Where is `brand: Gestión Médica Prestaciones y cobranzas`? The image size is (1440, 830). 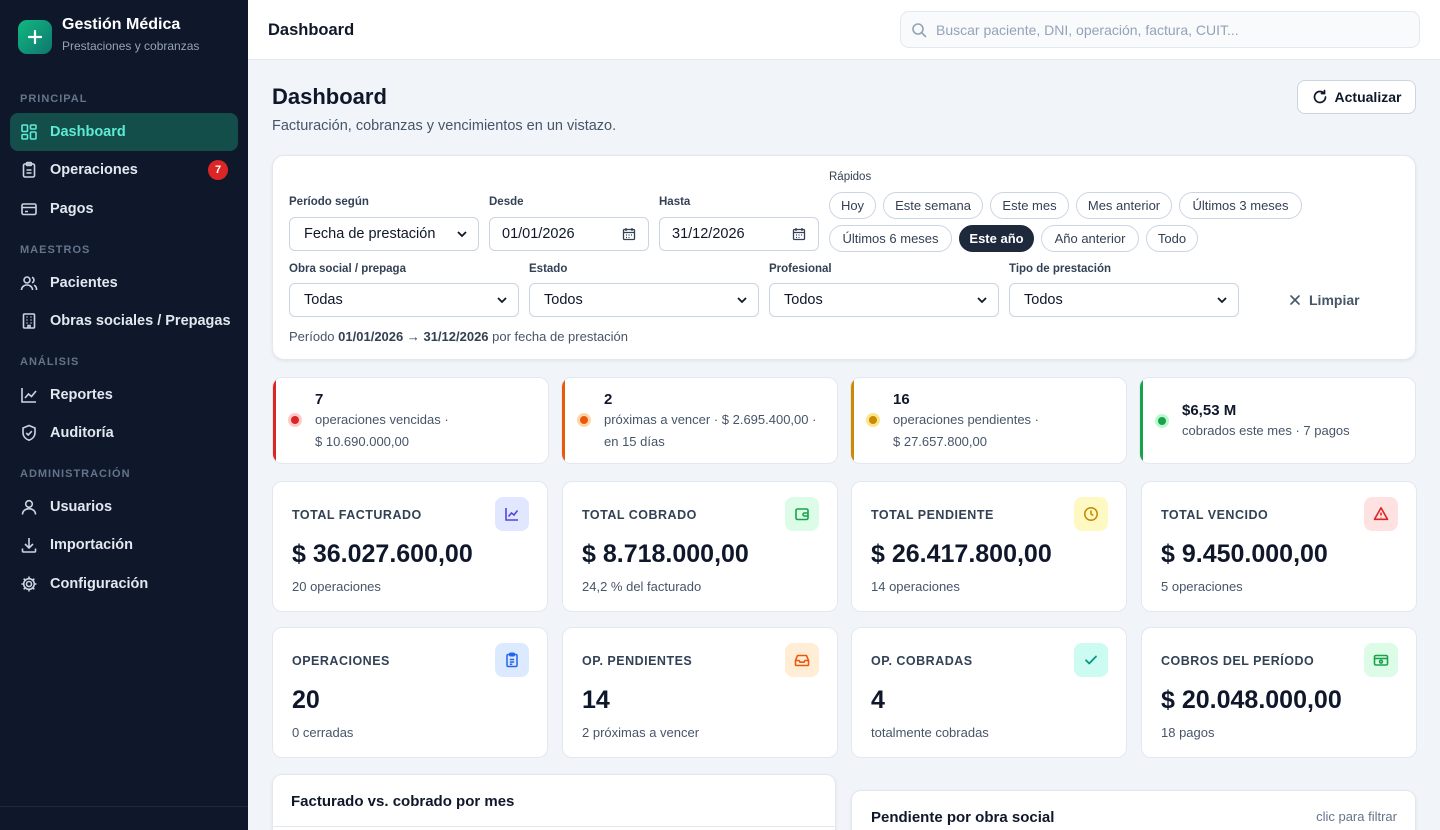 brand: Gestión Médica Prestaciones y cobranzas is located at coordinates (109, 35).